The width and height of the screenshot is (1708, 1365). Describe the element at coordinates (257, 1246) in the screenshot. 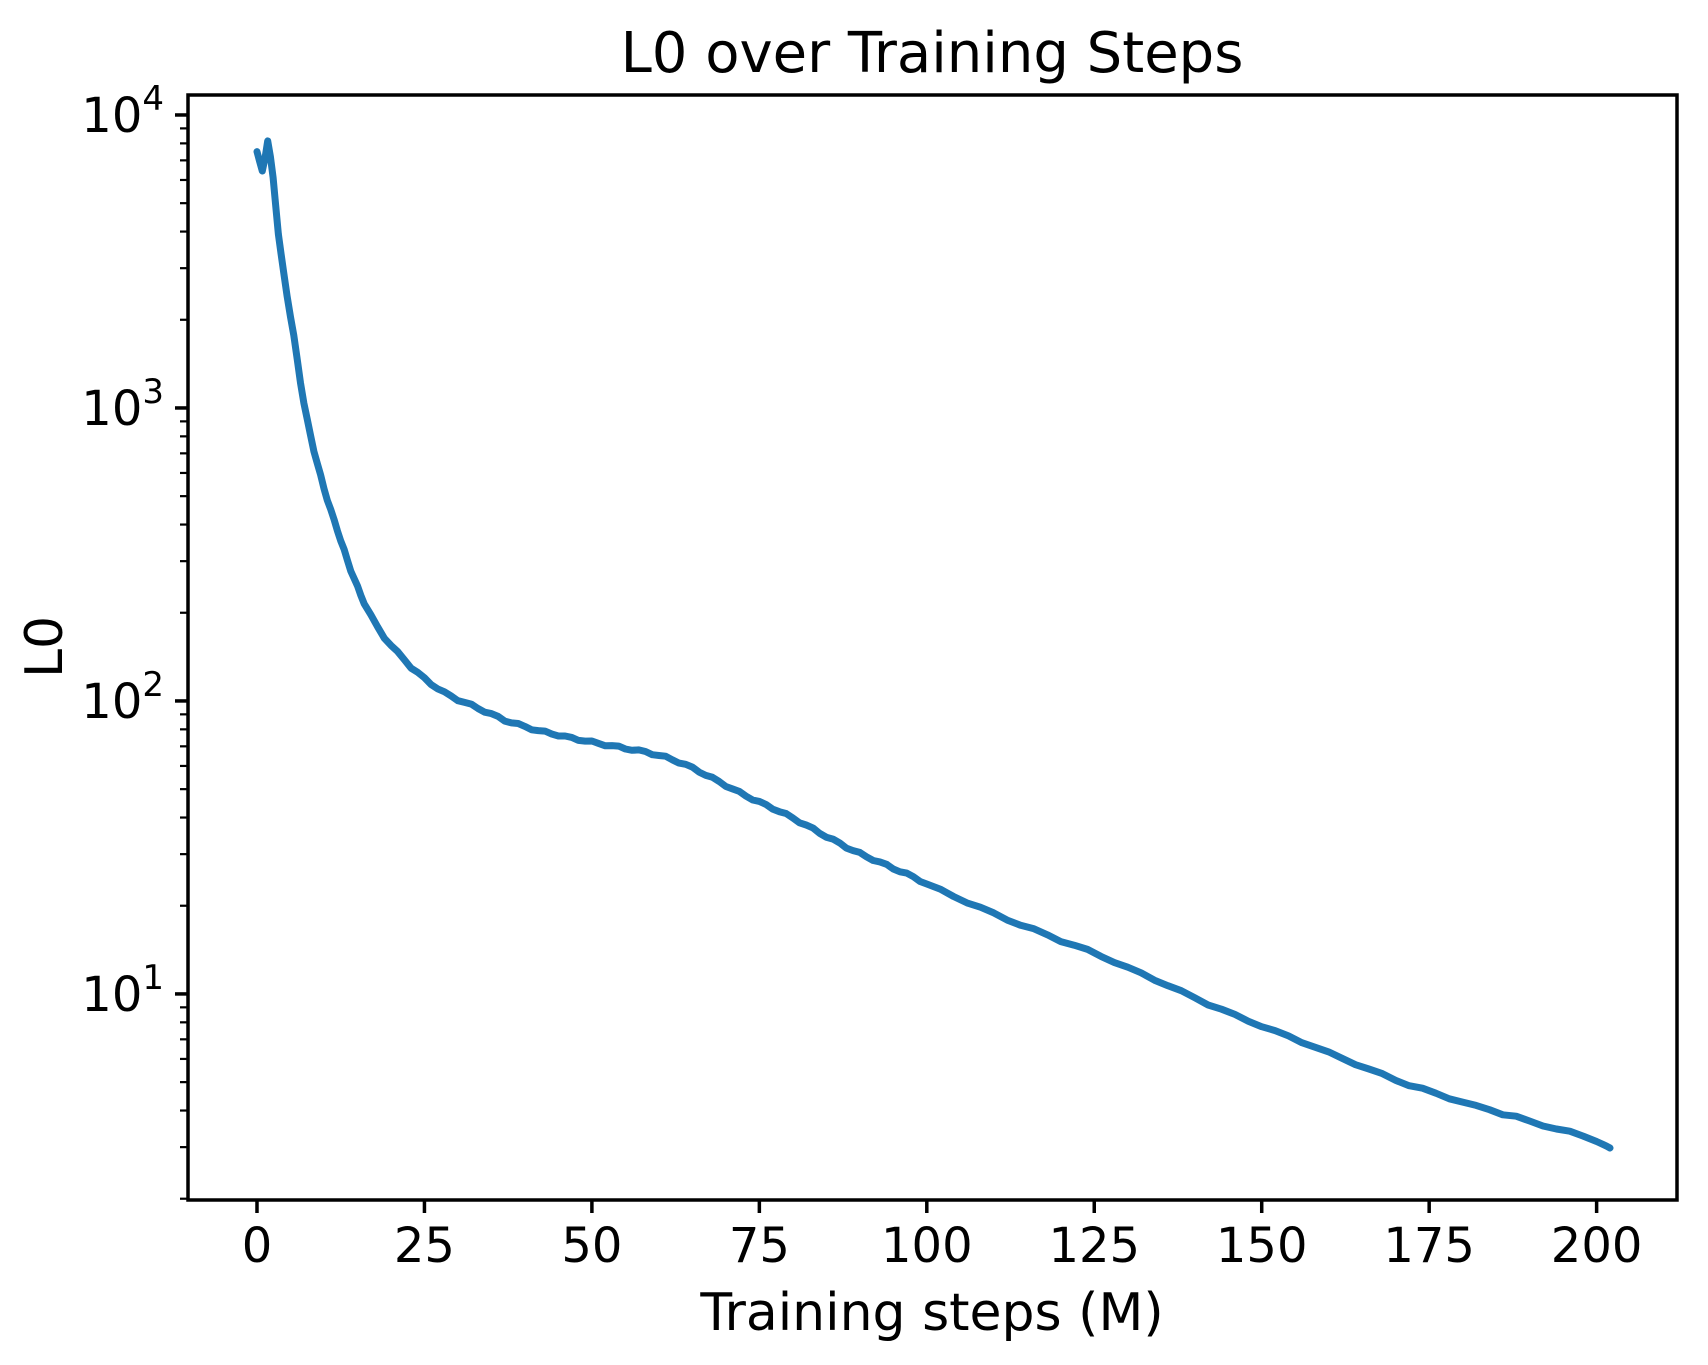

I see `x-tick-label: 0` at that location.